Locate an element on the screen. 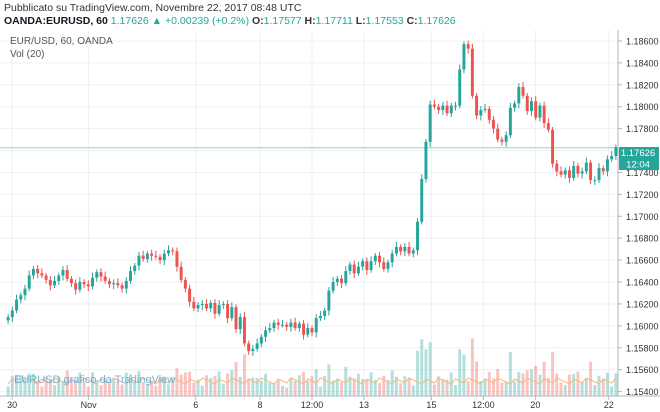 The image size is (660, 412). y-tick-label: 1.17200 is located at coordinates (642, 195).